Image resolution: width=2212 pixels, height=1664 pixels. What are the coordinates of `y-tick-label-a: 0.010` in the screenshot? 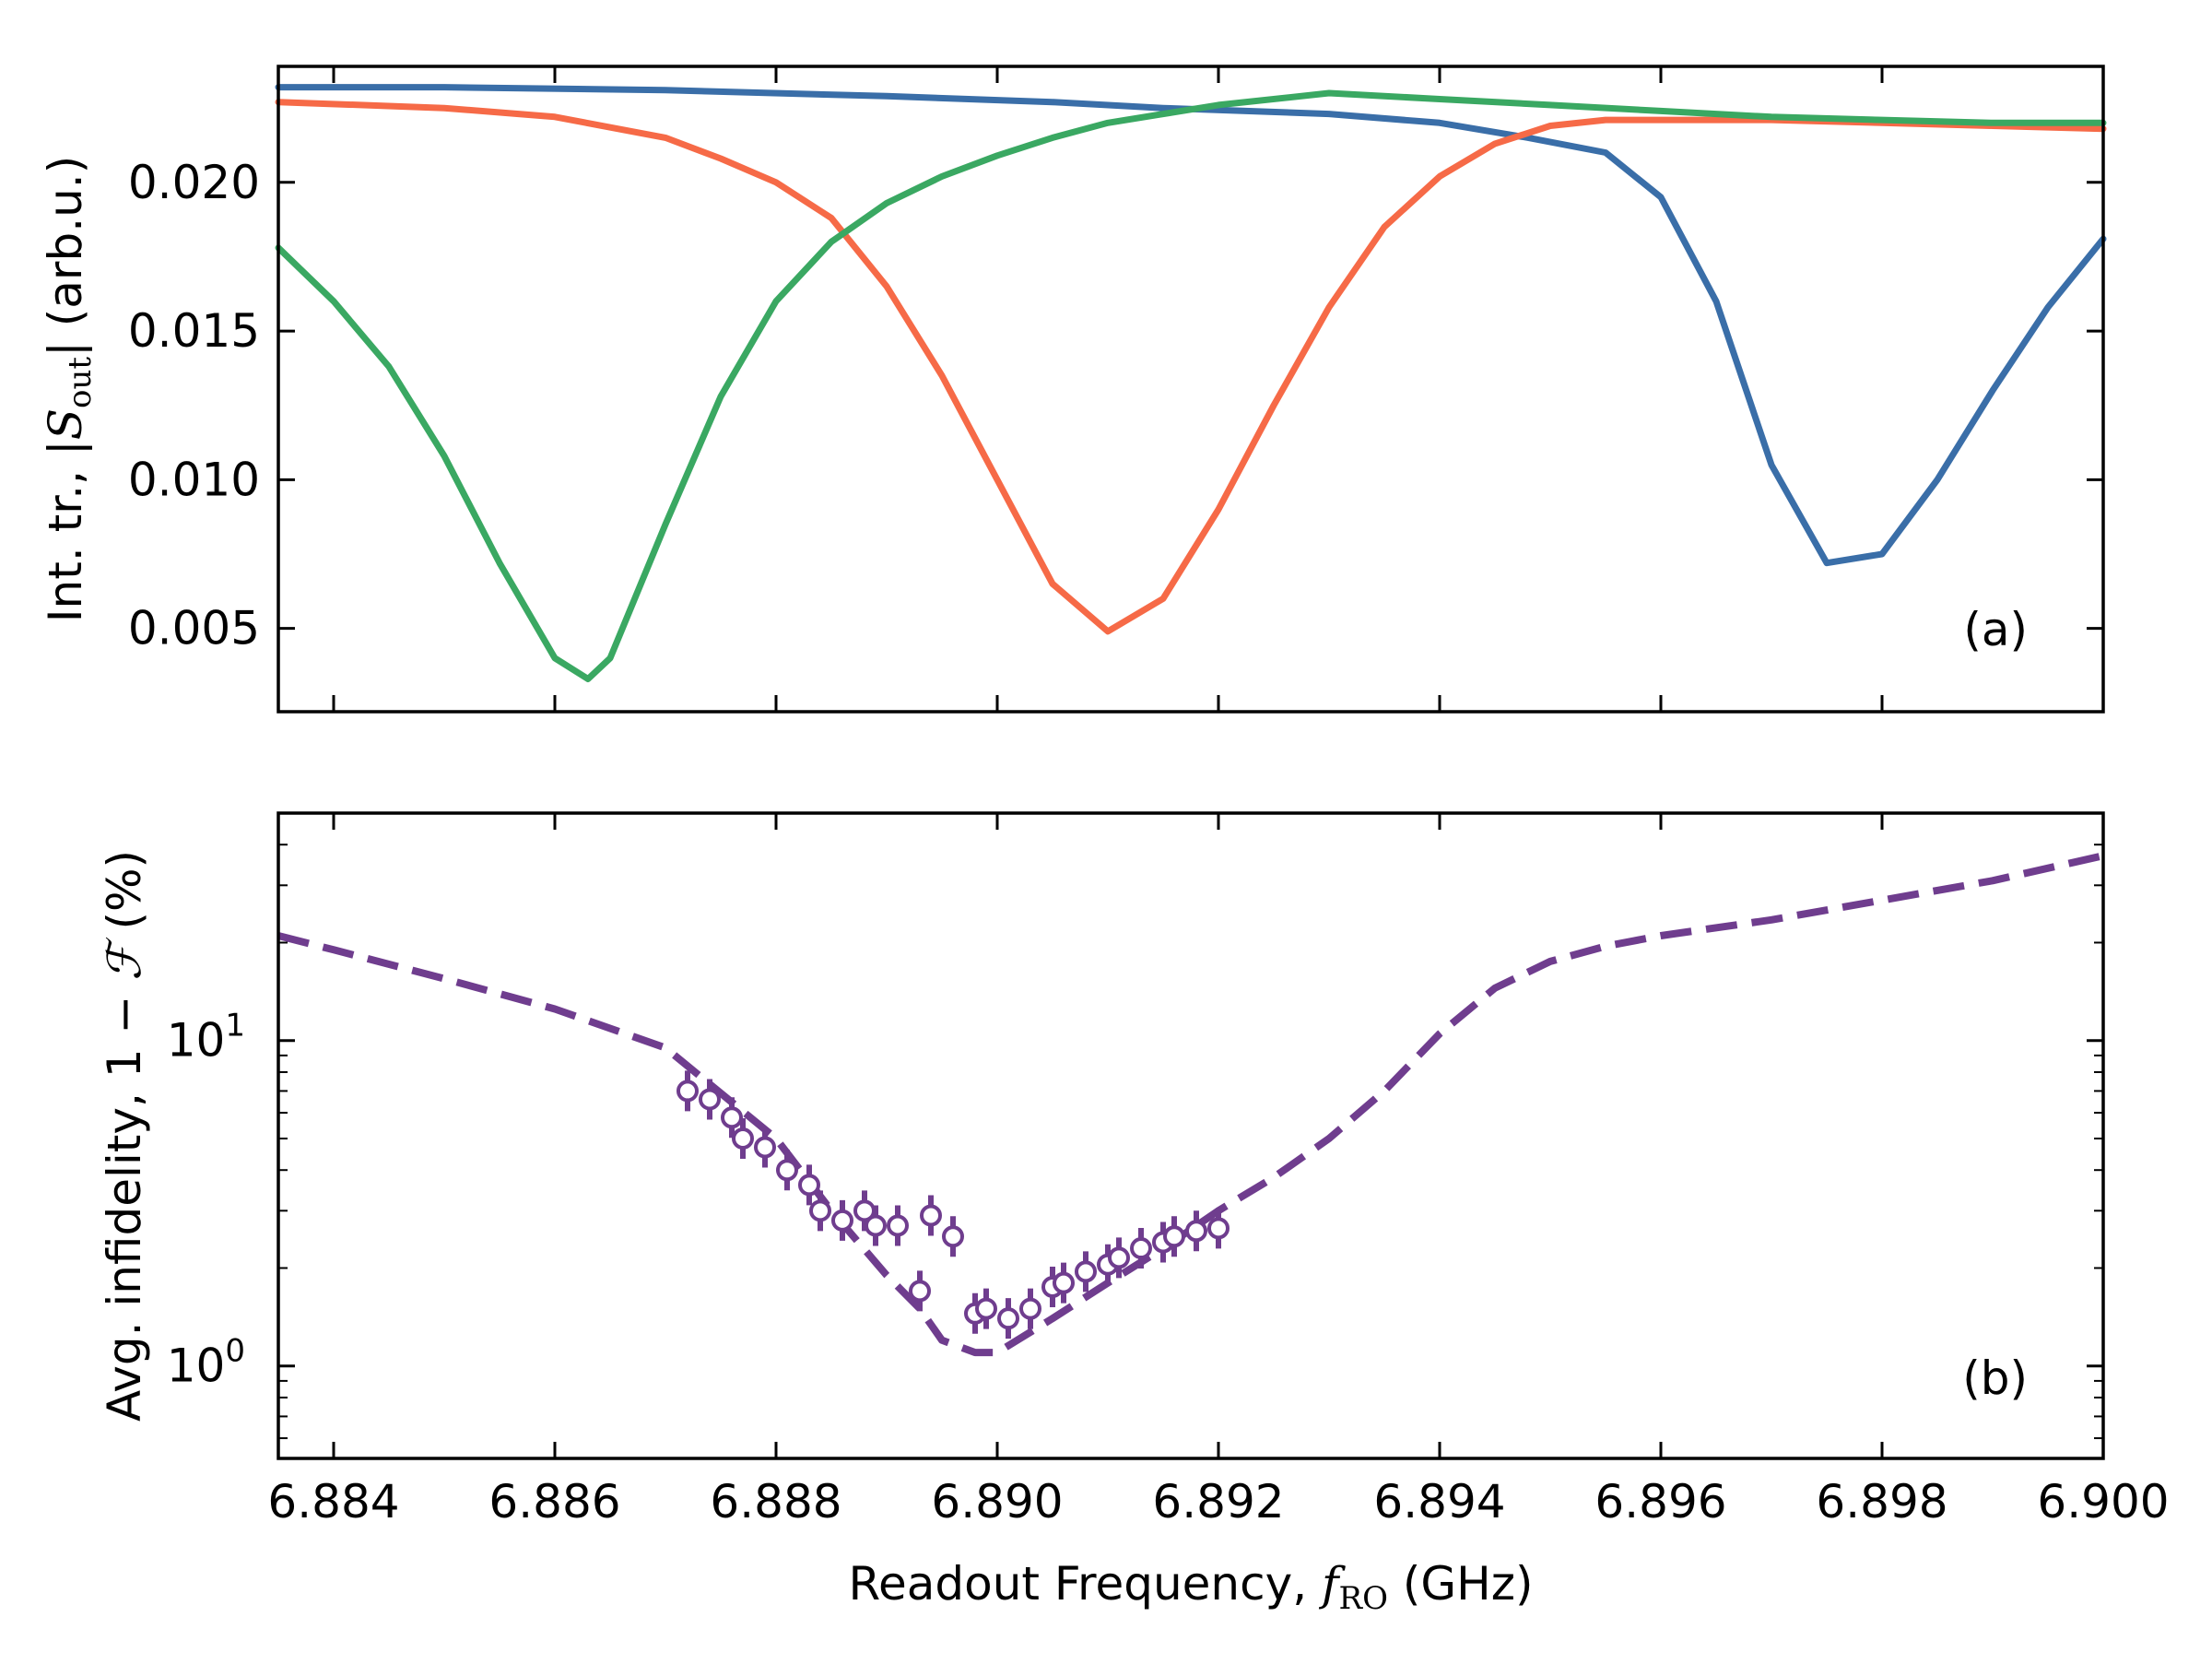 It's located at (194, 479).